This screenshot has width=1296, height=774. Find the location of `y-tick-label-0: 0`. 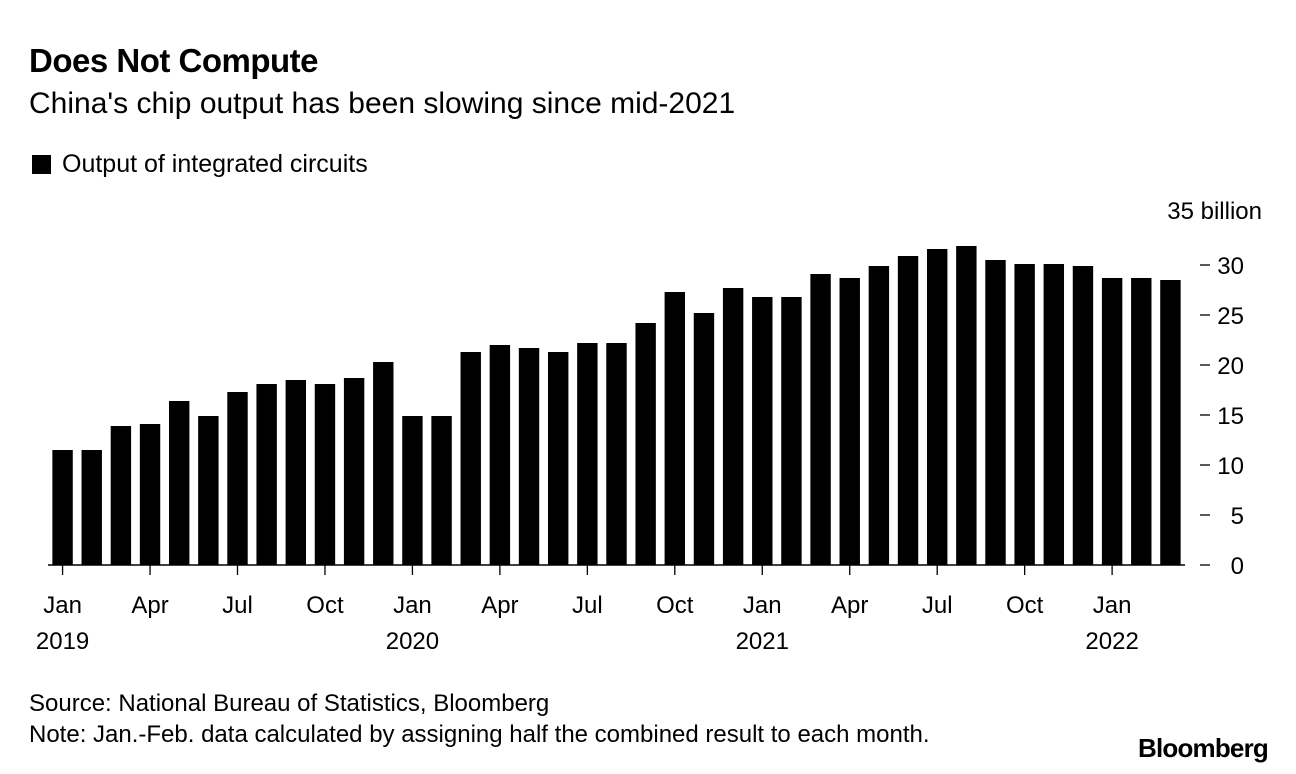

y-tick-label-0: 0 is located at coordinates (1237, 566).